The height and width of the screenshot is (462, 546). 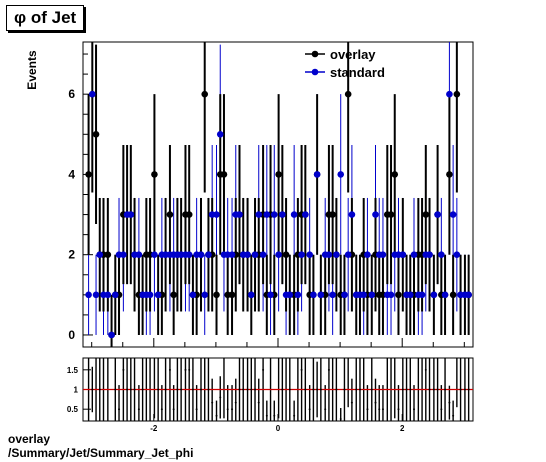 What do you see at coordinates (154, 428) in the screenshot?
I see `ratio-x-tick-label: -2` at bounding box center [154, 428].